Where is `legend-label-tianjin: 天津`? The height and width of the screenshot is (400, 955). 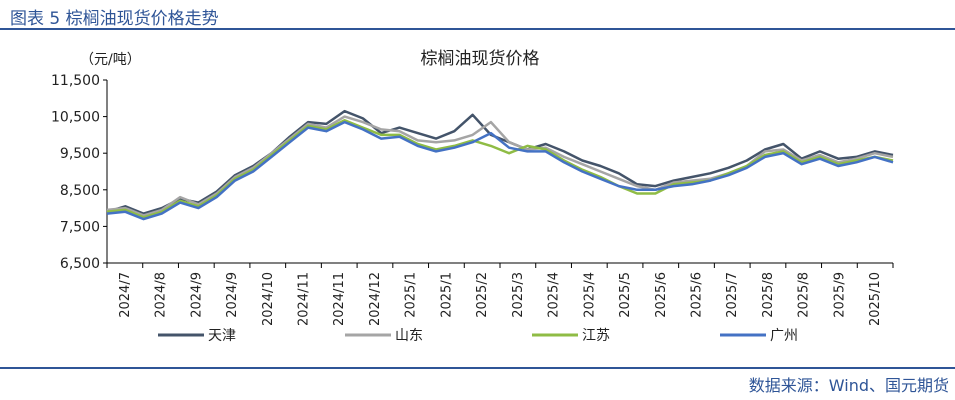
legend-label-tianjin: 天津 is located at coordinates (222, 336).